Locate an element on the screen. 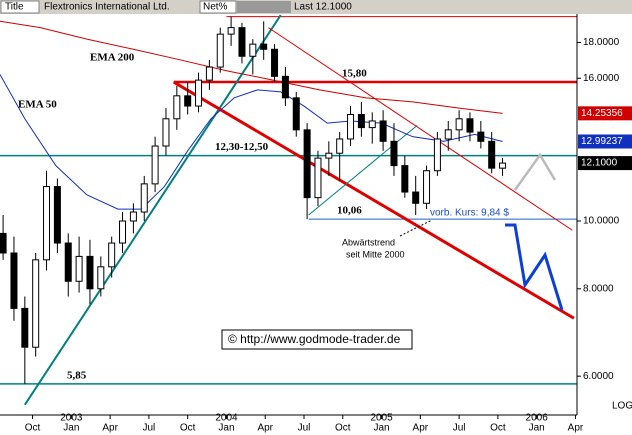 This screenshot has height=435, width=632. y-tick-label: 10.0000 is located at coordinates (601, 221).